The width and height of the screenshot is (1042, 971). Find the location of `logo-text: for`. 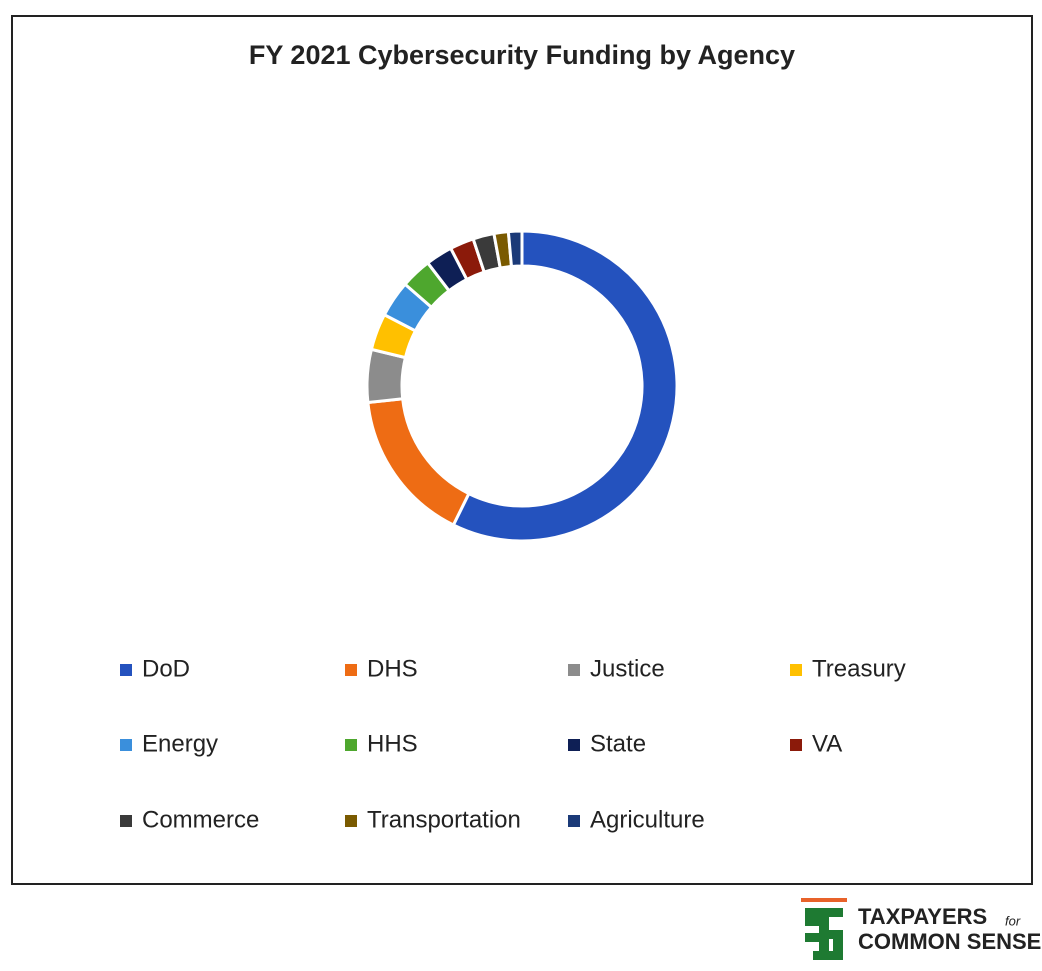

logo-text: for is located at coordinates (1013, 920).